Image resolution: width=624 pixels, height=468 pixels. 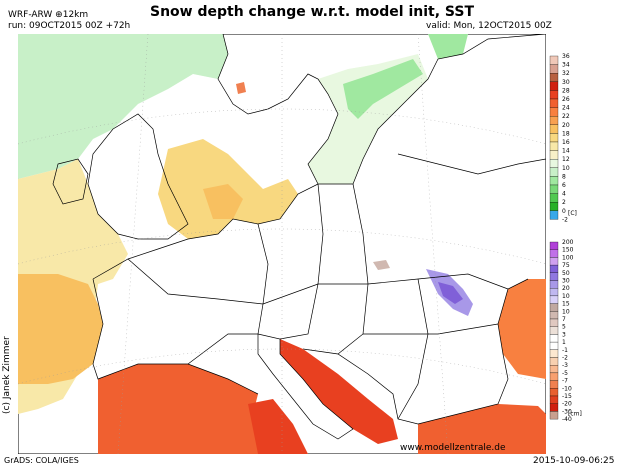 What do you see at coordinates (565, 381) in the screenshot?
I see `snow-legend-tick-label: -7` at bounding box center [565, 381].